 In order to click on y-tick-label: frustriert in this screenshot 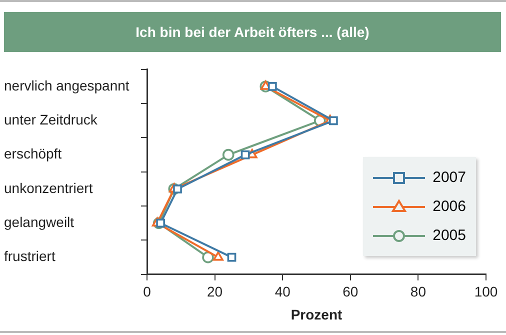, I will do `click(30, 256)`.